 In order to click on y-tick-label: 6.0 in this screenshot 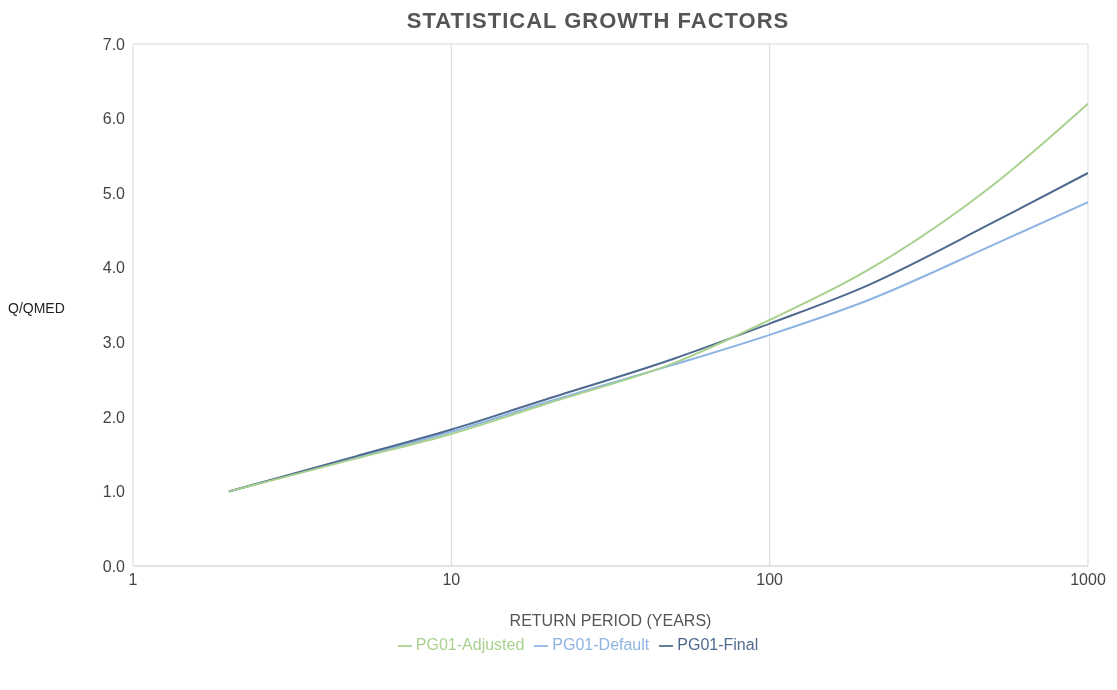, I will do `click(114, 119)`.